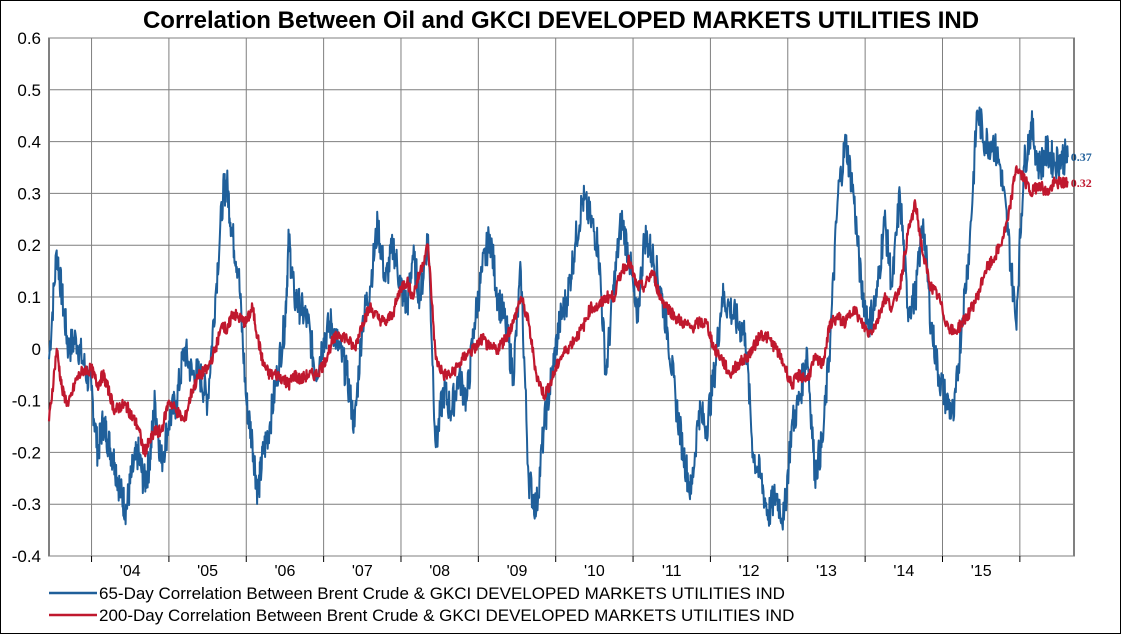 The height and width of the screenshot is (634, 1121). What do you see at coordinates (362, 571) in the screenshot?
I see `x-tick-label: '07` at bounding box center [362, 571].